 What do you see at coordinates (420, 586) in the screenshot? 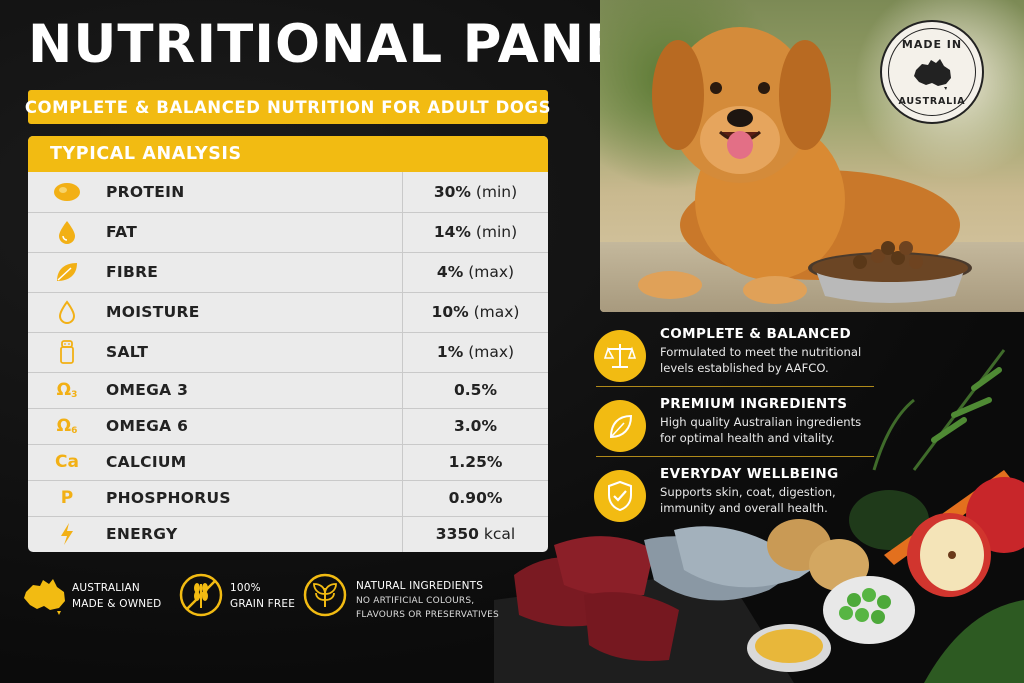
I see `badge-text: NATURAL INGREDIENTS` at bounding box center [420, 586].